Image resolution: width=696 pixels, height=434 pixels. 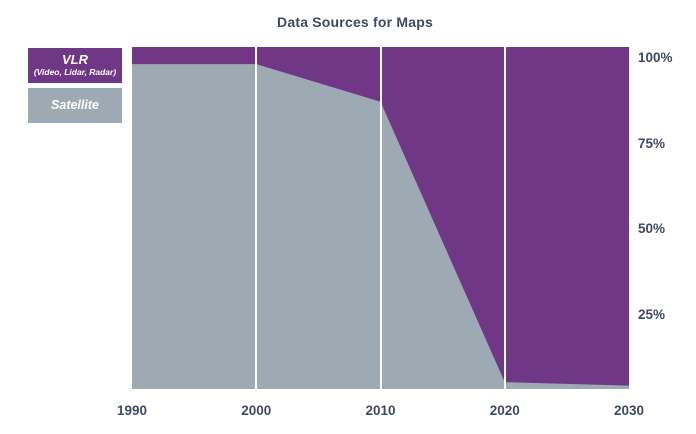 What do you see at coordinates (256, 410) in the screenshot?
I see `x-tick-label: 2000` at bounding box center [256, 410].